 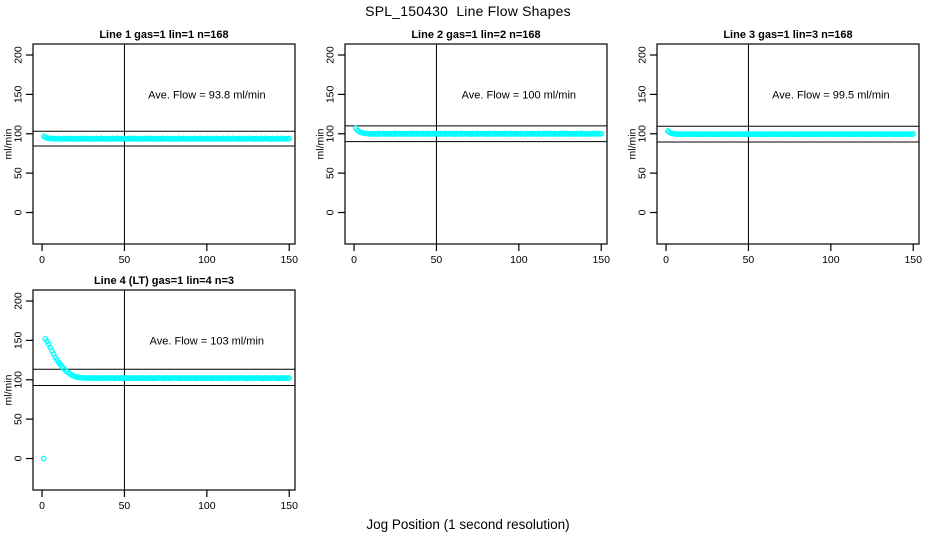 What do you see at coordinates (207, 341) in the screenshot?
I see `annotation-ave-flow: Ave. Flow = 103 ml/min` at bounding box center [207, 341].